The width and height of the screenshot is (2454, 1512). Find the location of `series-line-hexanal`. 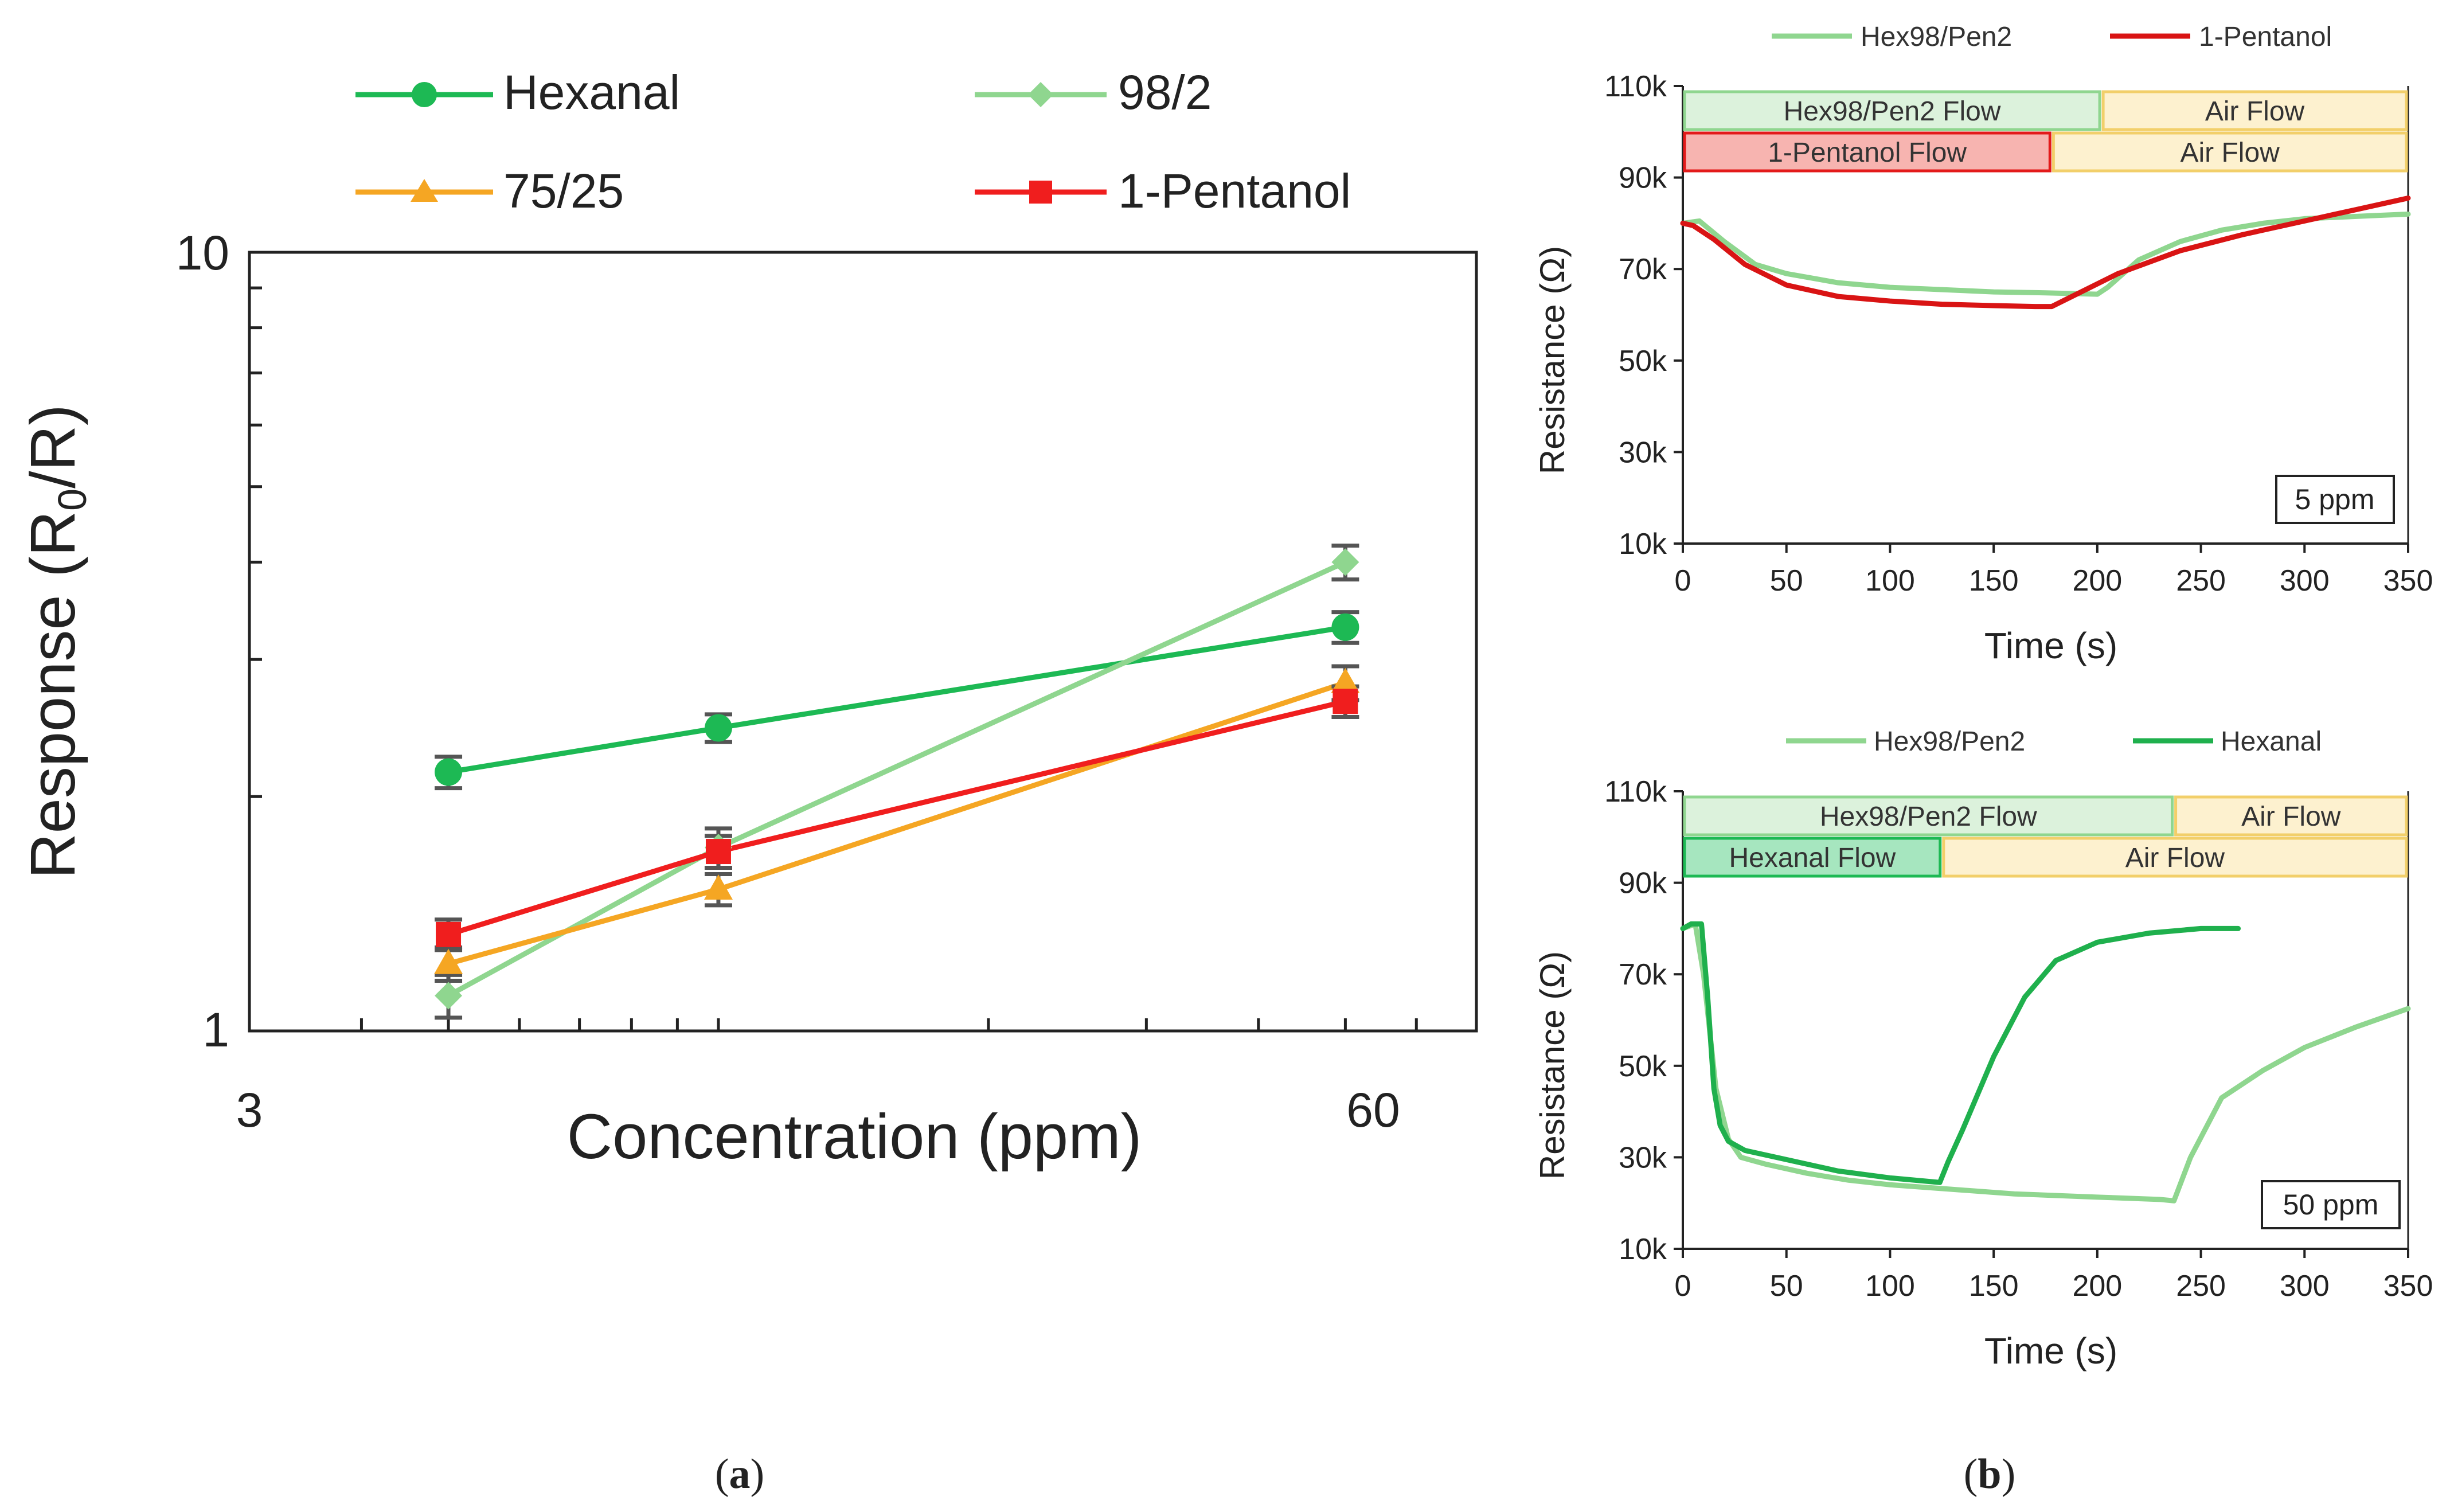

series-line-hexanal is located at coordinates (897, 699).